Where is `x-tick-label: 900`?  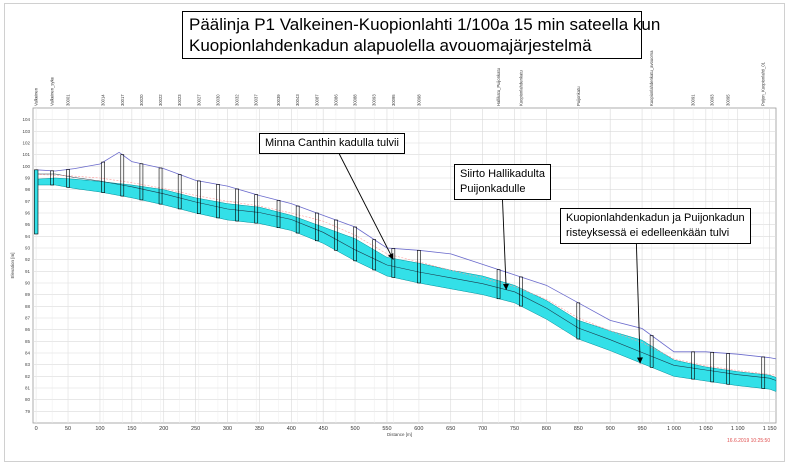 x-tick-label: 900 is located at coordinates (610, 429).